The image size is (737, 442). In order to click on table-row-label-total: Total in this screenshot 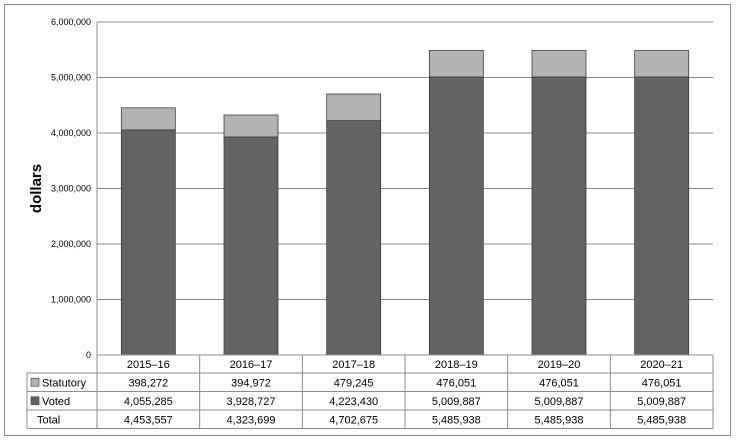, I will do `click(48, 420)`.